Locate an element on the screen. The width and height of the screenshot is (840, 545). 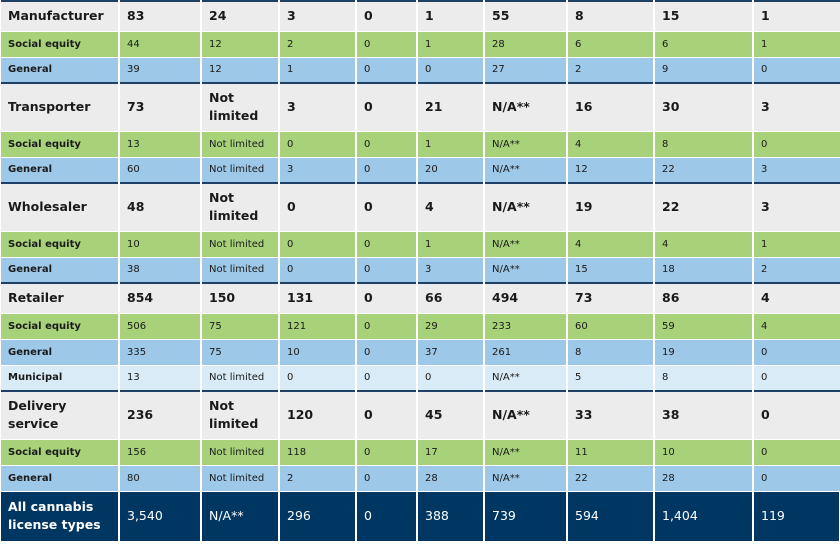
table-cell: 10 is located at coordinates (704, 451).